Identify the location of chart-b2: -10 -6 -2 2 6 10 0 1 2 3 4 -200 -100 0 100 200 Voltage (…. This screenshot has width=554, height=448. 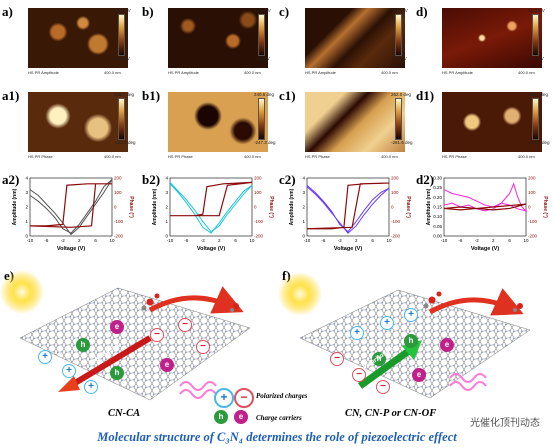
(208, 215).